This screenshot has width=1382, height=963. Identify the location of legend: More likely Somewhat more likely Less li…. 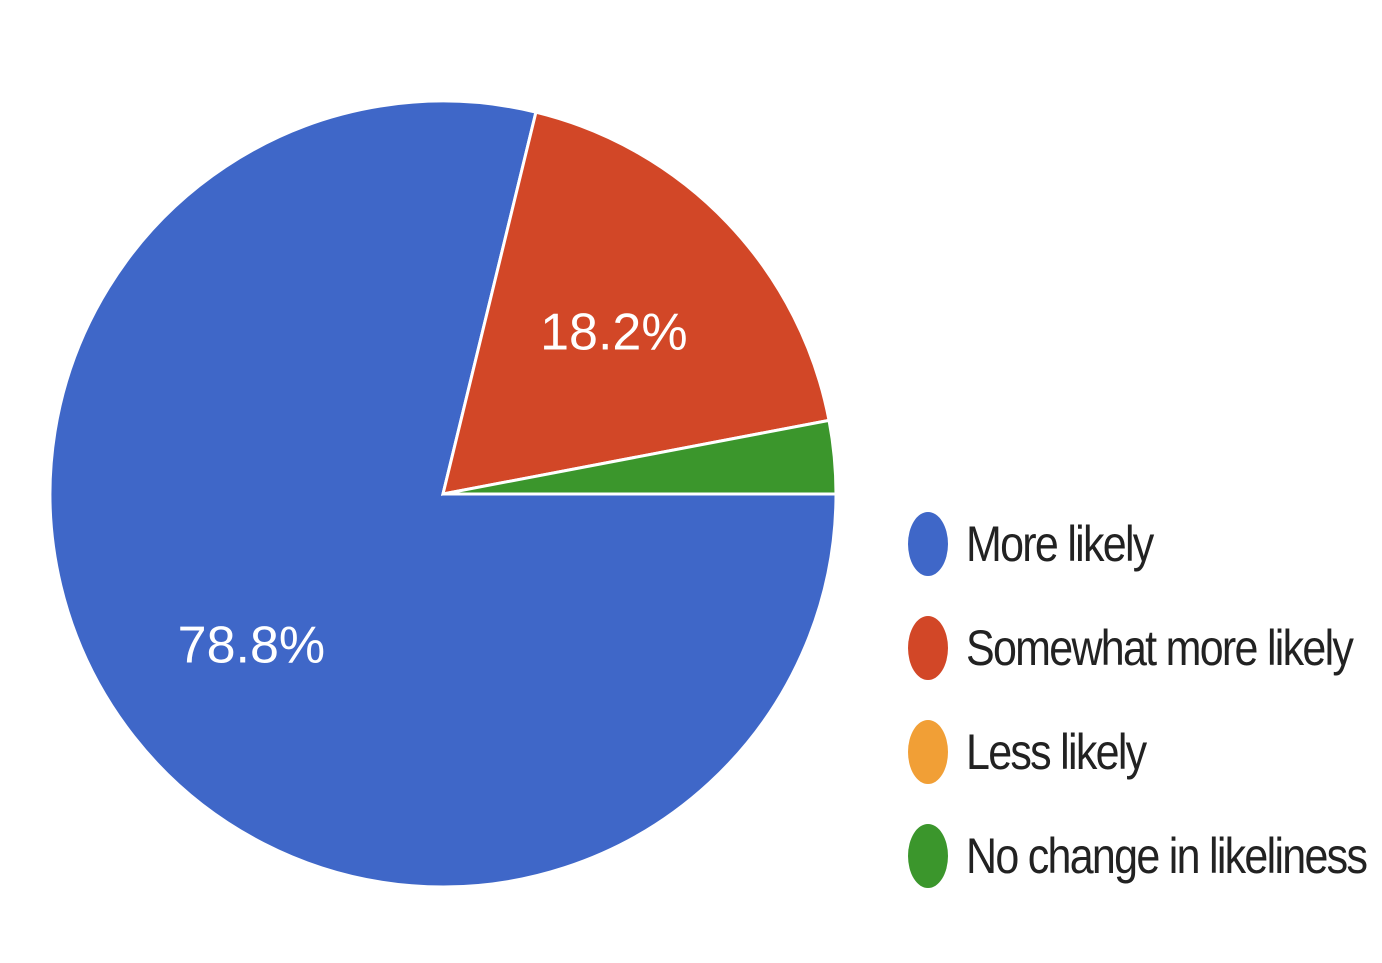
(1145, 700).